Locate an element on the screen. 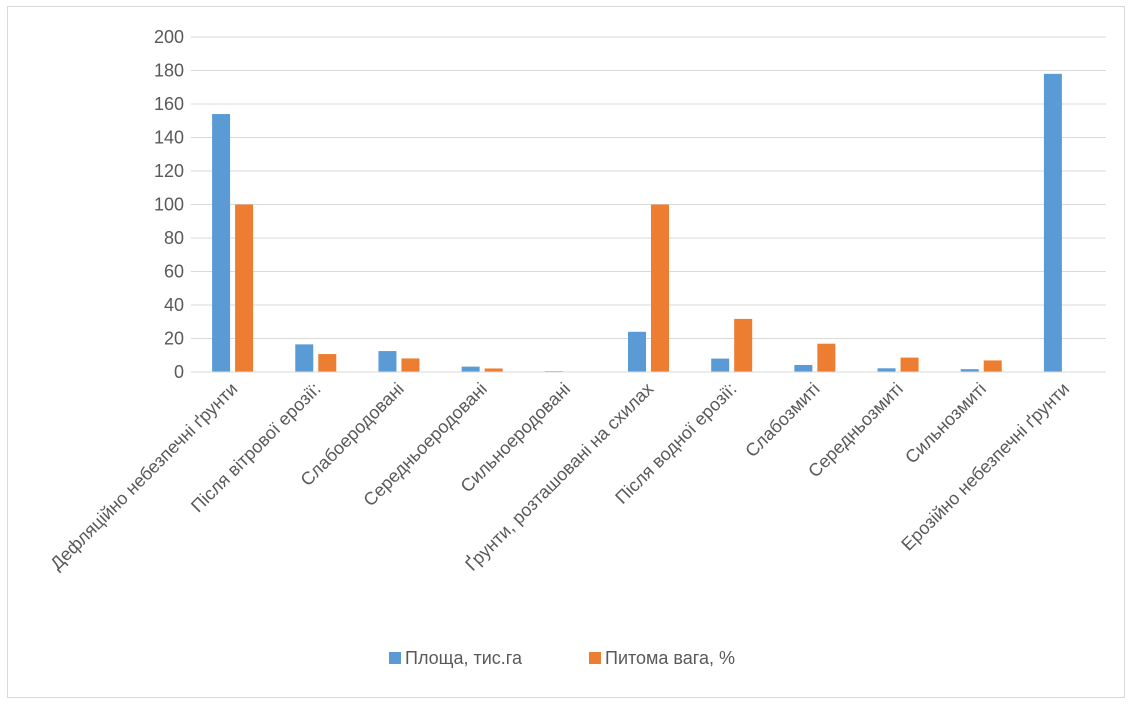 The width and height of the screenshot is (1132, 704). y-tick-label: 160 is located at coordinates (169, 104).